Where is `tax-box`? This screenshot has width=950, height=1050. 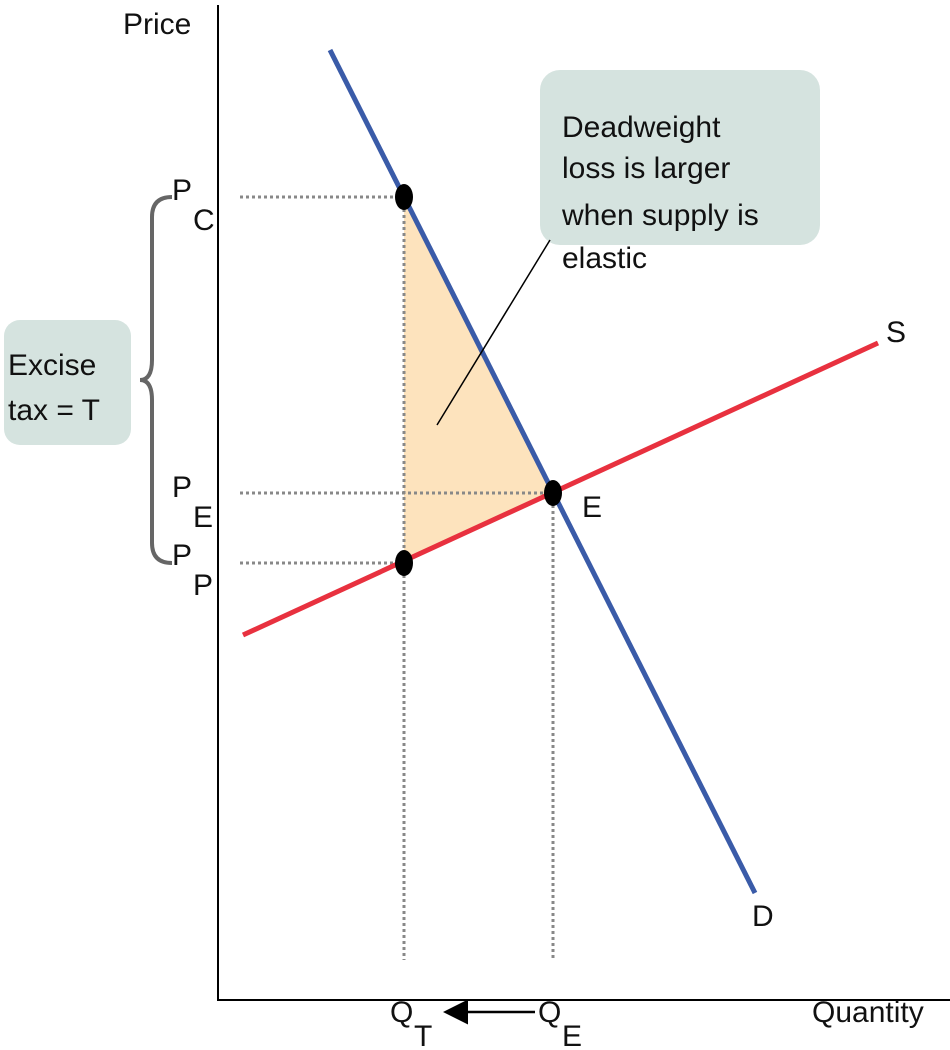 tax-box is located at coordinates (67, 382).